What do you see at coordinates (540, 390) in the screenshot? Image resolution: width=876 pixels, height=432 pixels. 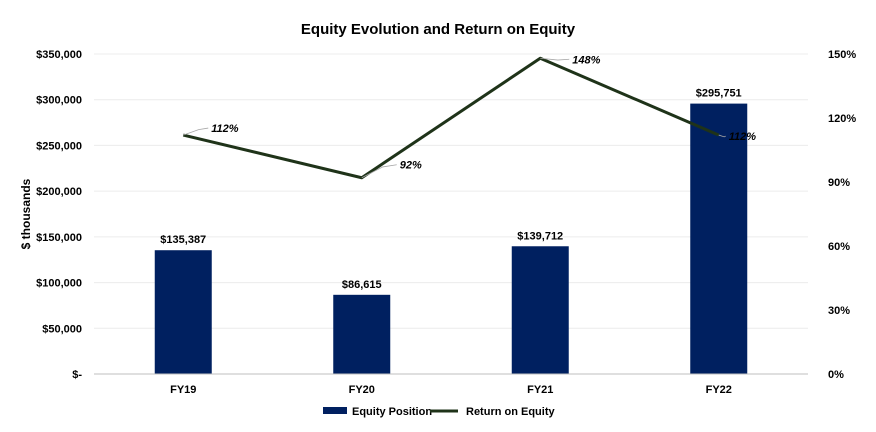 I see `x-tick-label: FY21` at bounding box center [540, 390].